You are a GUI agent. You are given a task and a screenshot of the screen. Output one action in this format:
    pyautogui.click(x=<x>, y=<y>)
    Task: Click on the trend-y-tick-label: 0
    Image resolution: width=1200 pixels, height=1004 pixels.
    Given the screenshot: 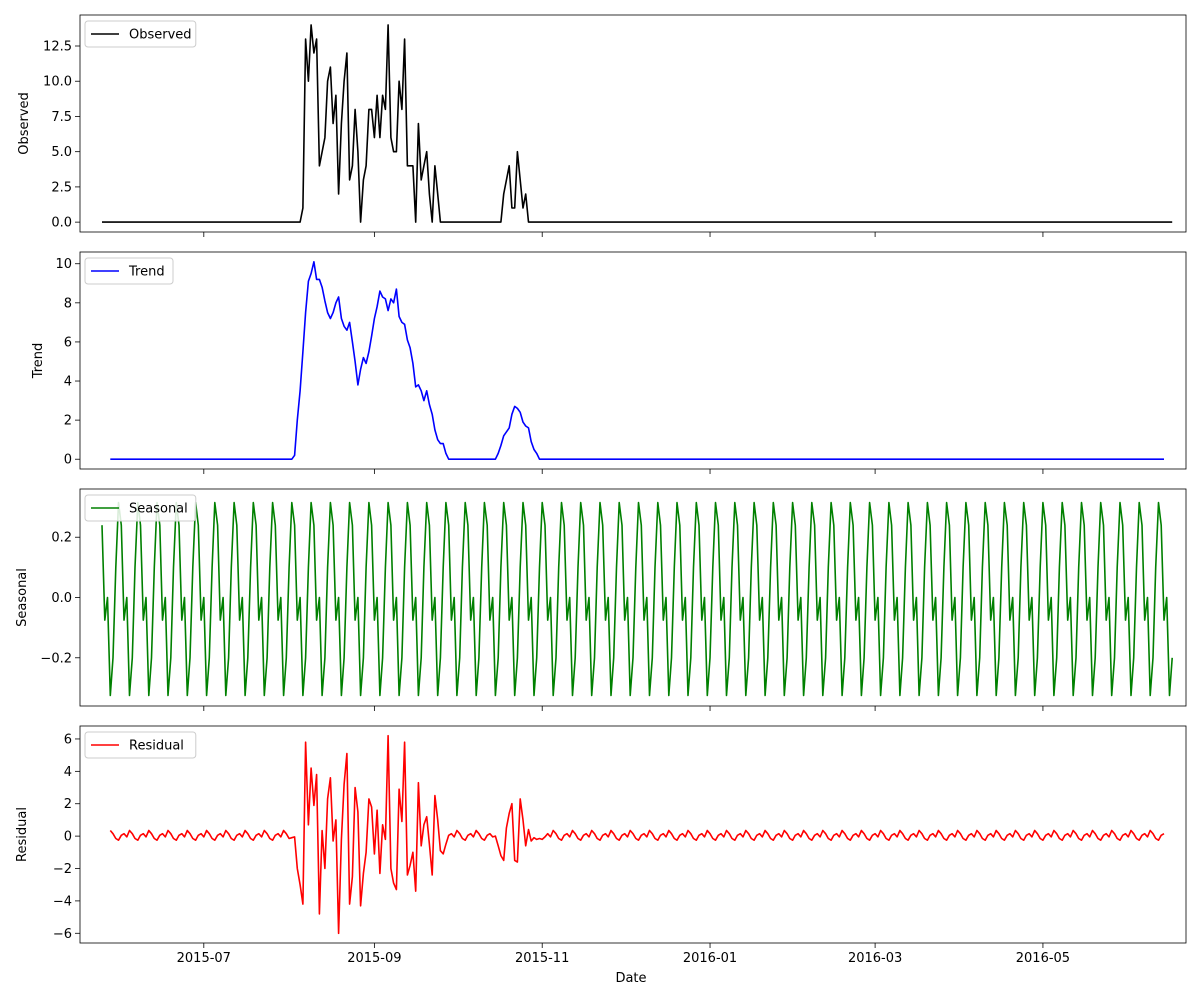 What is the action you would take?
    pyautogui.click(x=68, y=460)
    